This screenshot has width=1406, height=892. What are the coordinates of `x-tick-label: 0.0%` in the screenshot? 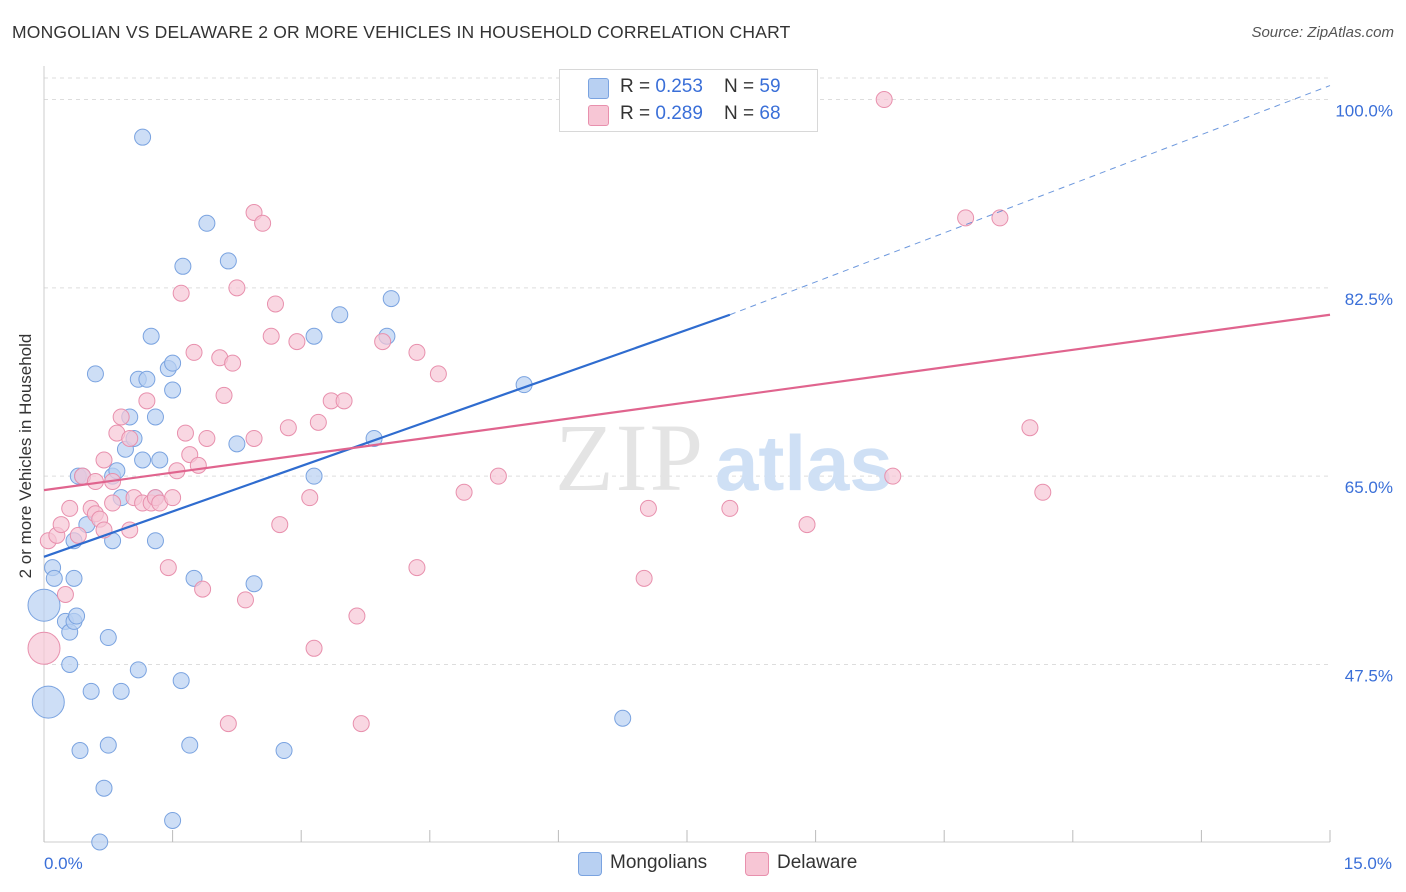 It's located at (63, 863).